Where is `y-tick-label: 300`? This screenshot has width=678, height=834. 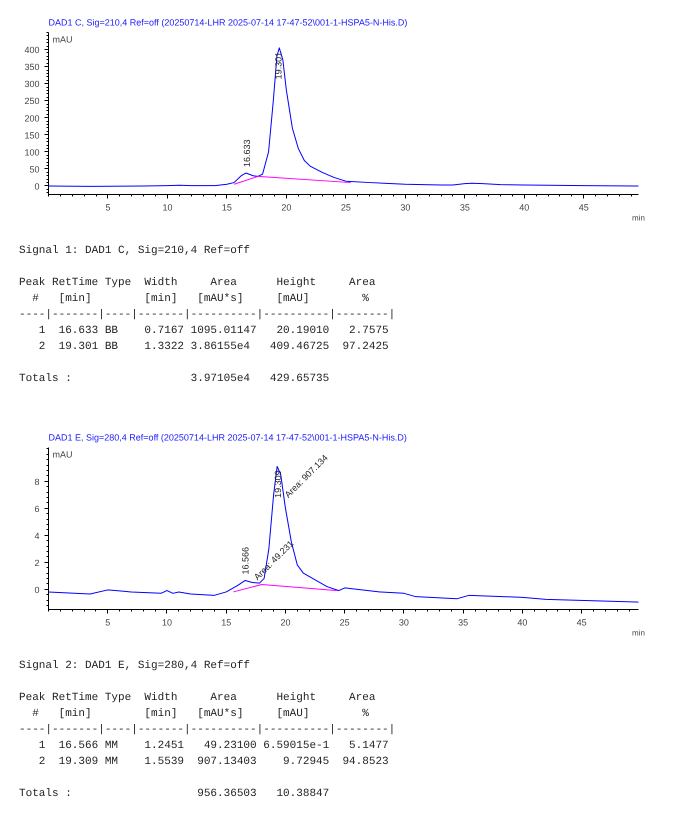 y-tick-label: 300 is located at coordinates (32, 84).